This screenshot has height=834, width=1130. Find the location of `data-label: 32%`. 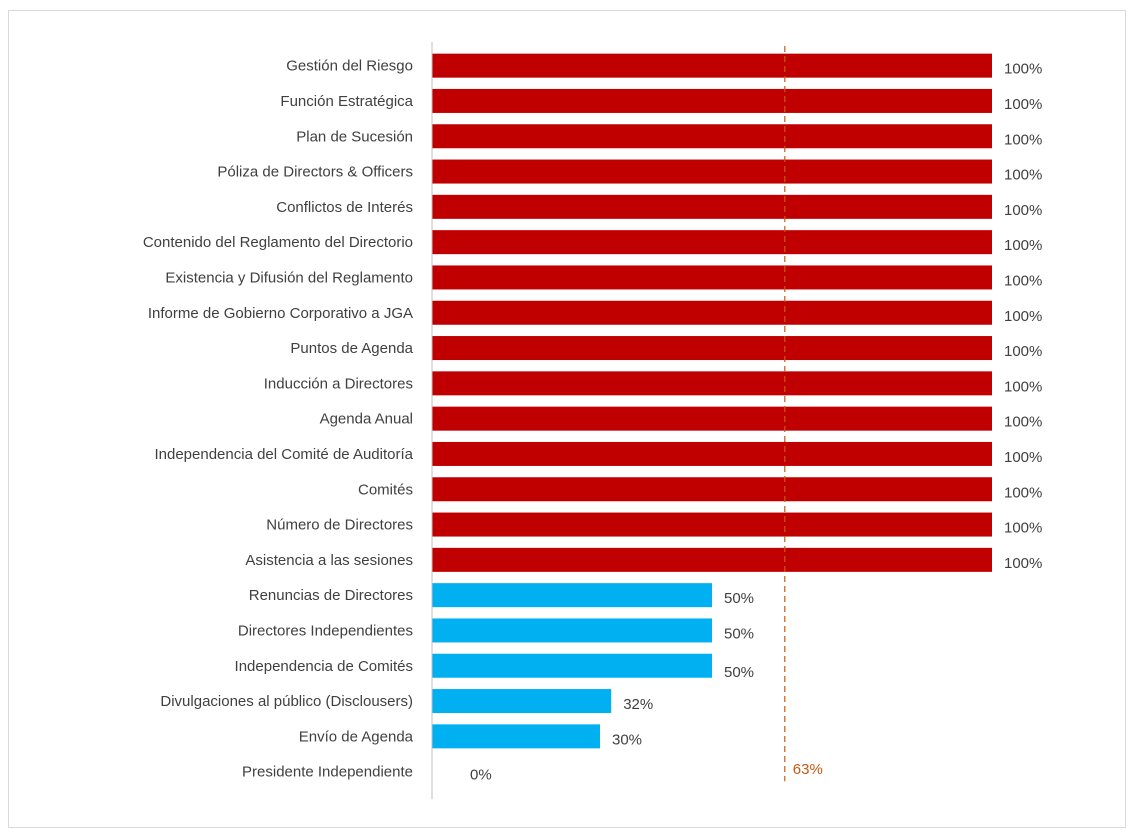

data-label: 32% is located at coordinates (638, 704).